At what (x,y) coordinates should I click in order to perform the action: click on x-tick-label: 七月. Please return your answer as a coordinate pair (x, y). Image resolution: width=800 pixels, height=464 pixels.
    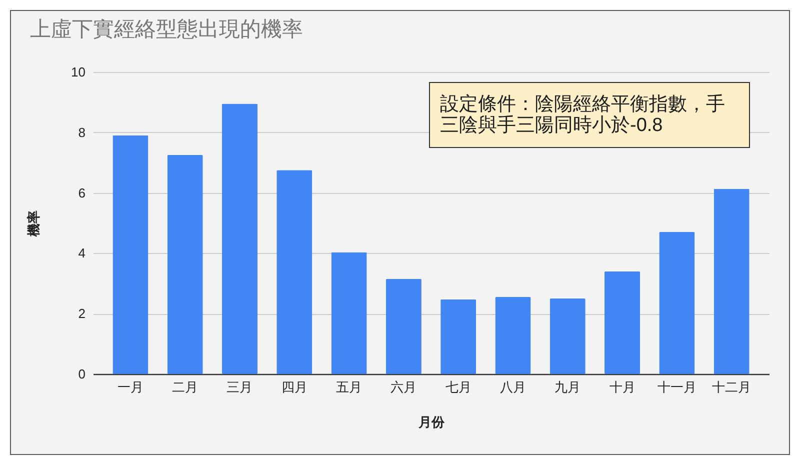
    Looking at the image, I should click on (458, 387).